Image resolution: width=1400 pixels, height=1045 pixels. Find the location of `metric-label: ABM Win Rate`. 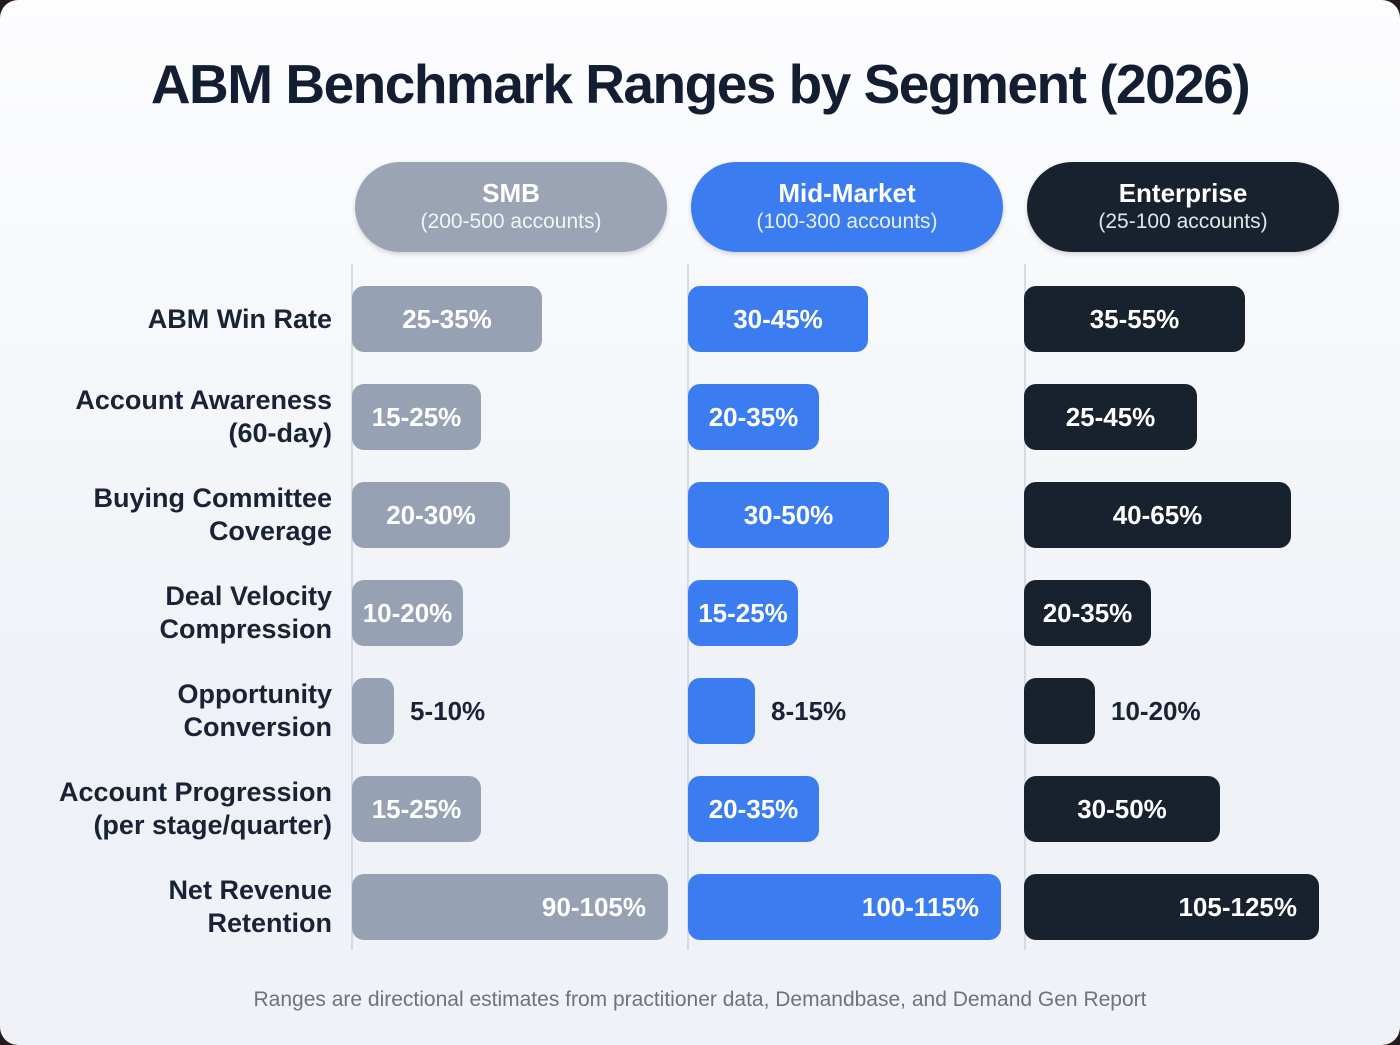

metric-label: ABM Win Rate is located at coordinates (239, 318).